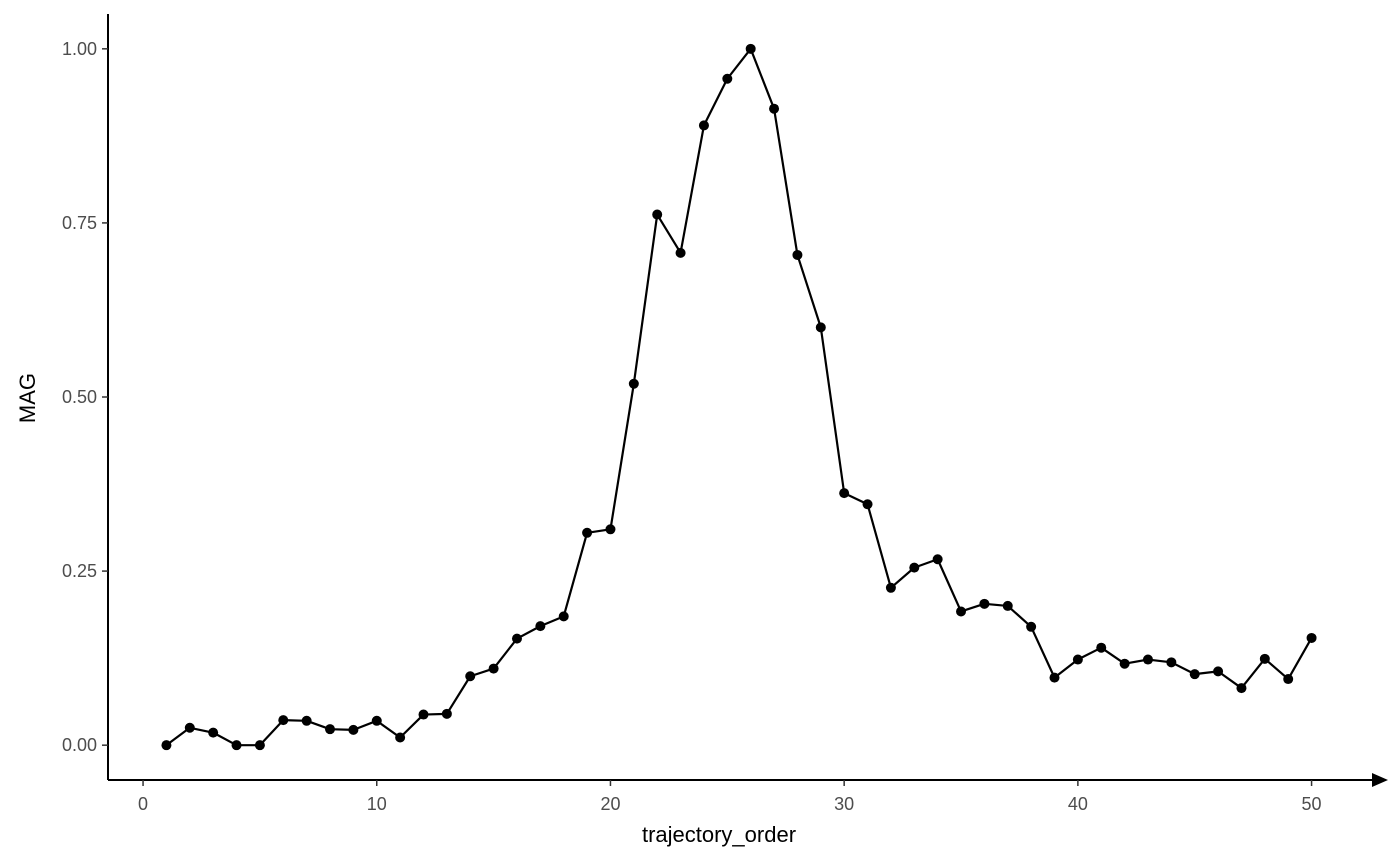 The image size is (1400, 865). I want to click on x-axis-title: trajectory_order, so click(719, 834).